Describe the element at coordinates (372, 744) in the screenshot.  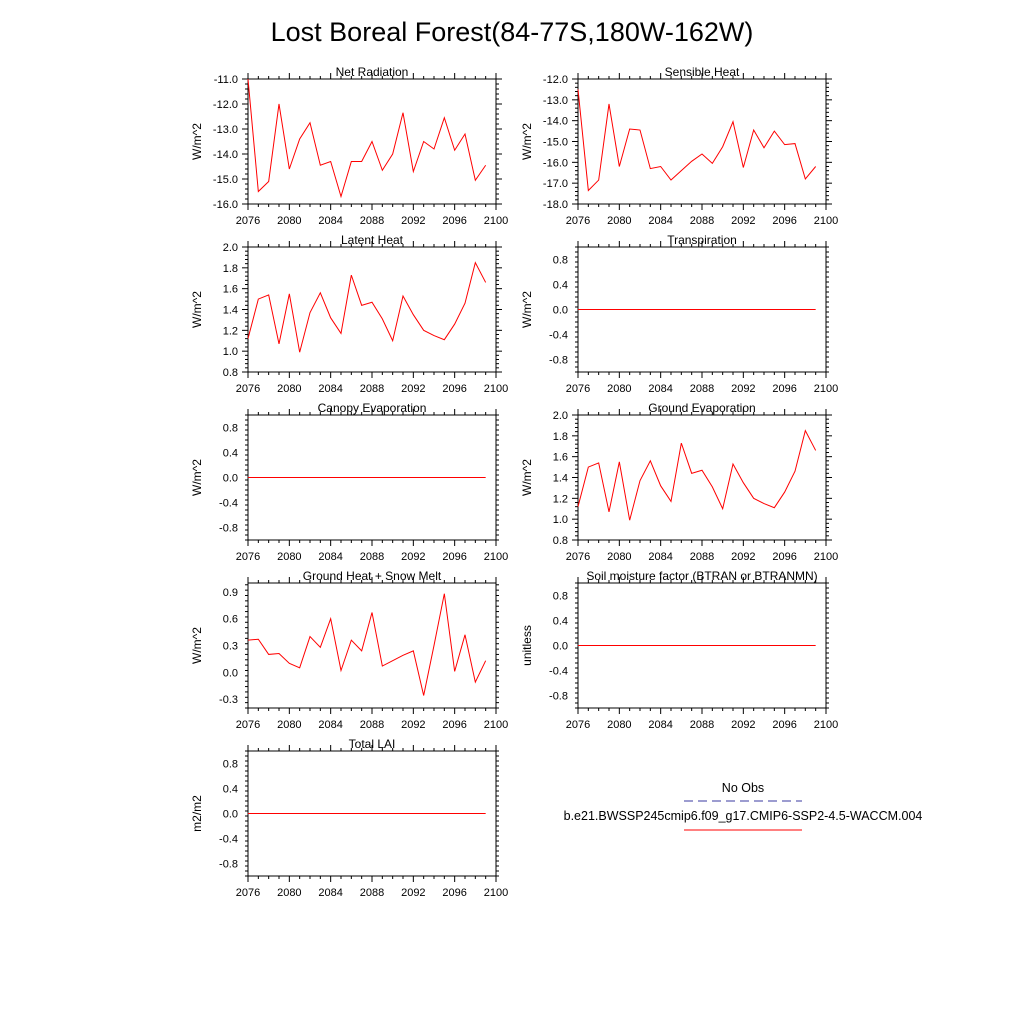
I see `panel-title: Total LAI` at that location.